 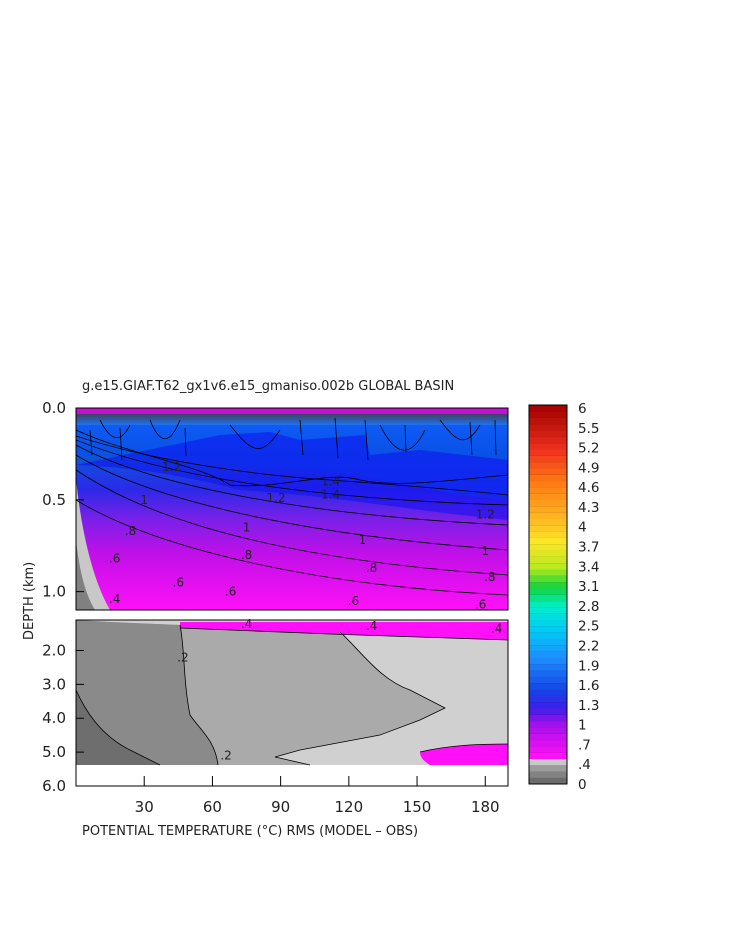 What do you see at coordinates (582, 528) in the screenshot?
I see `colorbar-label: 4` at bounding box center [582, 528].